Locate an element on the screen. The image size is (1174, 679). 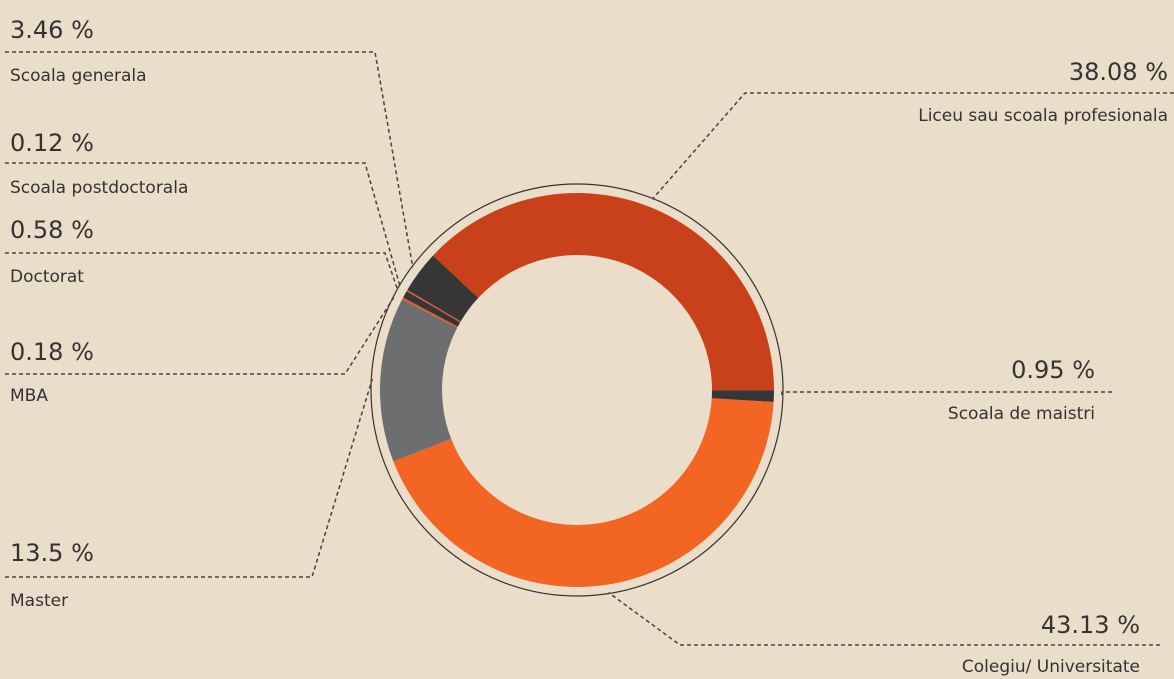
category-label: Scoala generala is located at coordinates (78, 76).